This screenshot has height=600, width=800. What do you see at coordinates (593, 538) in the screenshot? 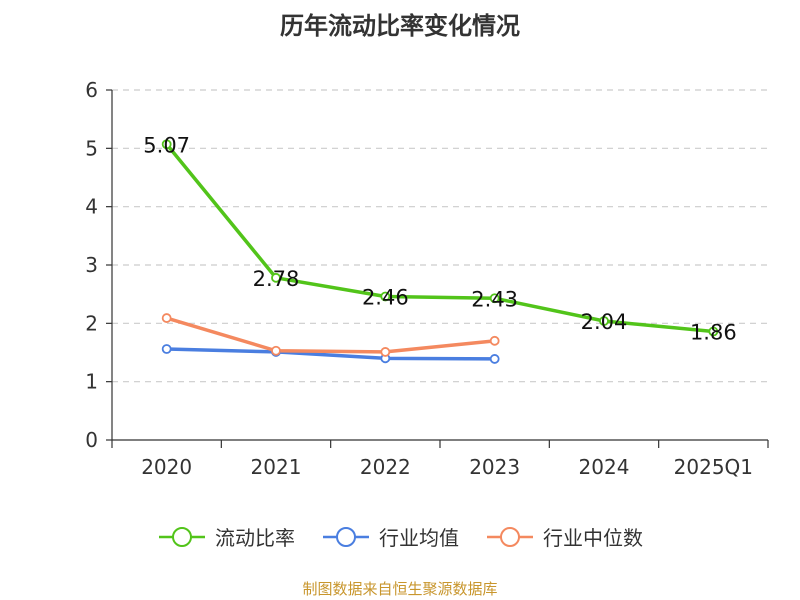
I see `legend-label: 行业中位数` at bounding box center [593, 538].